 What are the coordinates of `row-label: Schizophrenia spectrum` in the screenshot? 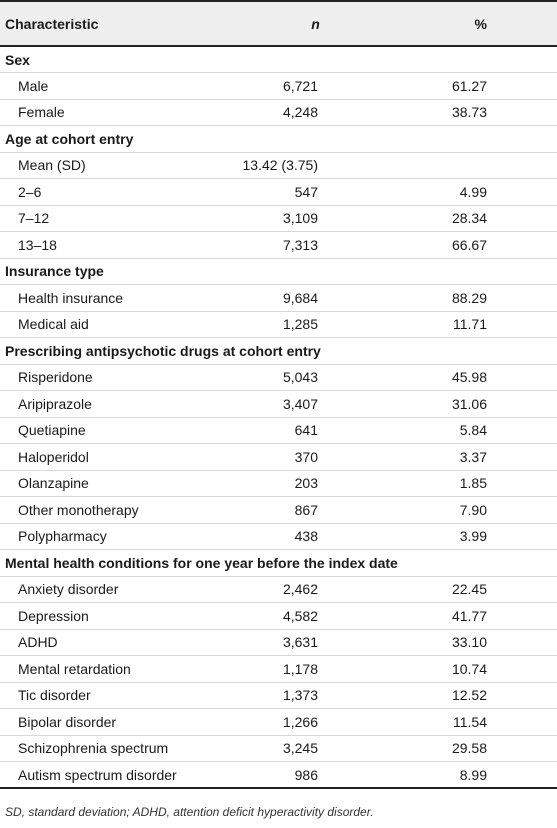 It's located at (116, 748).